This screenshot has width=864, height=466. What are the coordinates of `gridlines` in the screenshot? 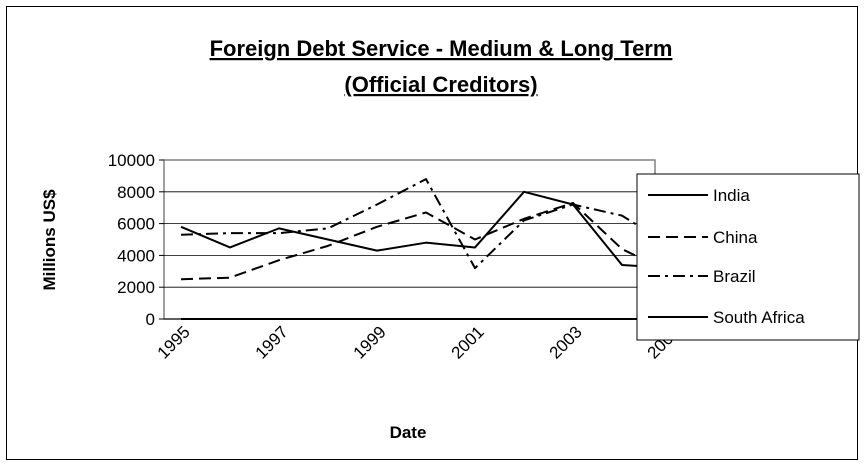 It's located at (409, 239).